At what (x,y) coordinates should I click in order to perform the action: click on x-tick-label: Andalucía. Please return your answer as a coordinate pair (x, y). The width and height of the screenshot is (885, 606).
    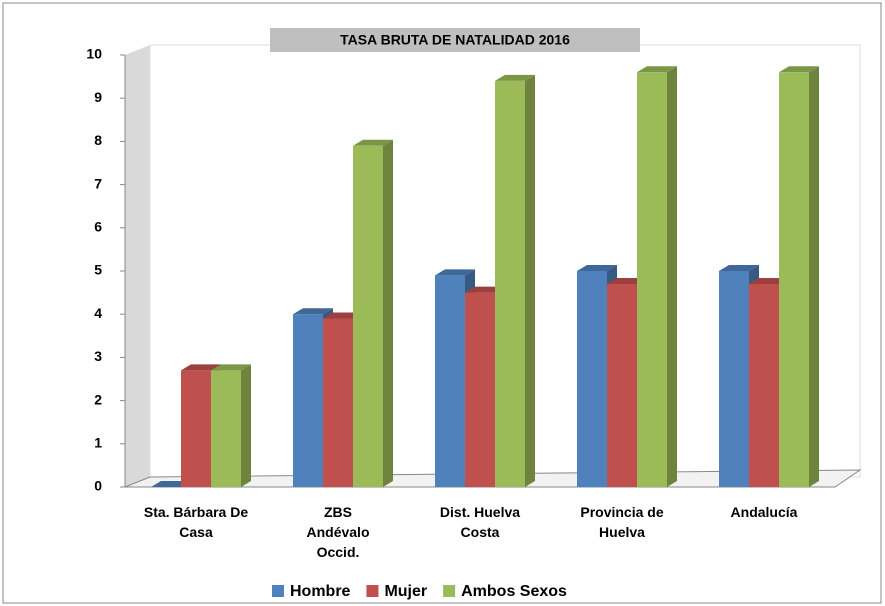
    Looking at the image, I should click on (764, 512).